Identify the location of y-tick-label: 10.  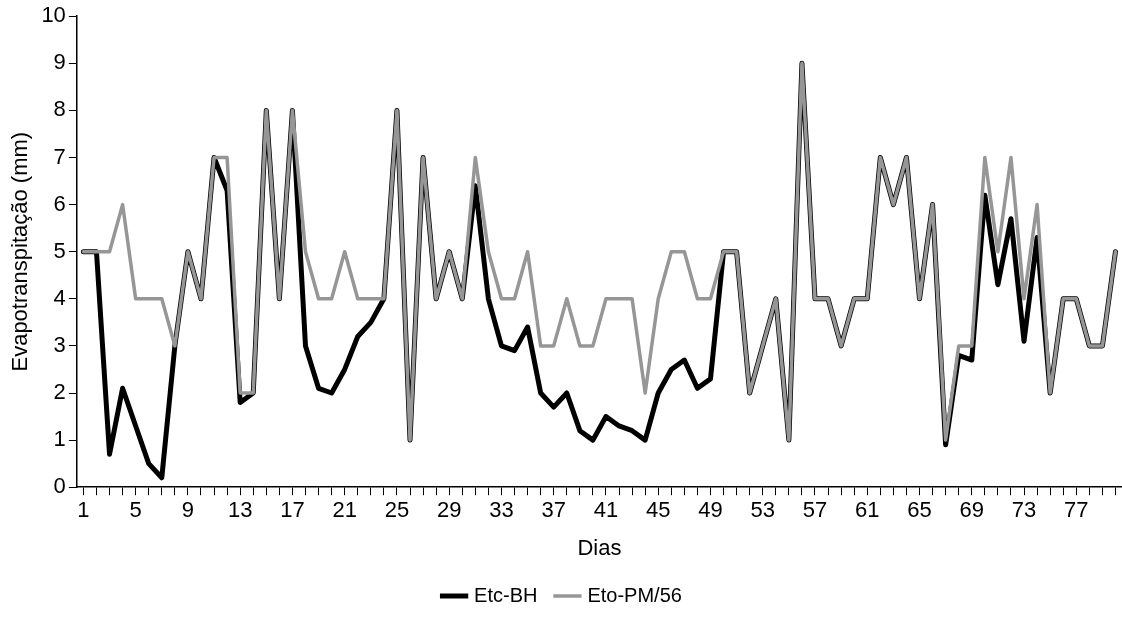
(53, 15).